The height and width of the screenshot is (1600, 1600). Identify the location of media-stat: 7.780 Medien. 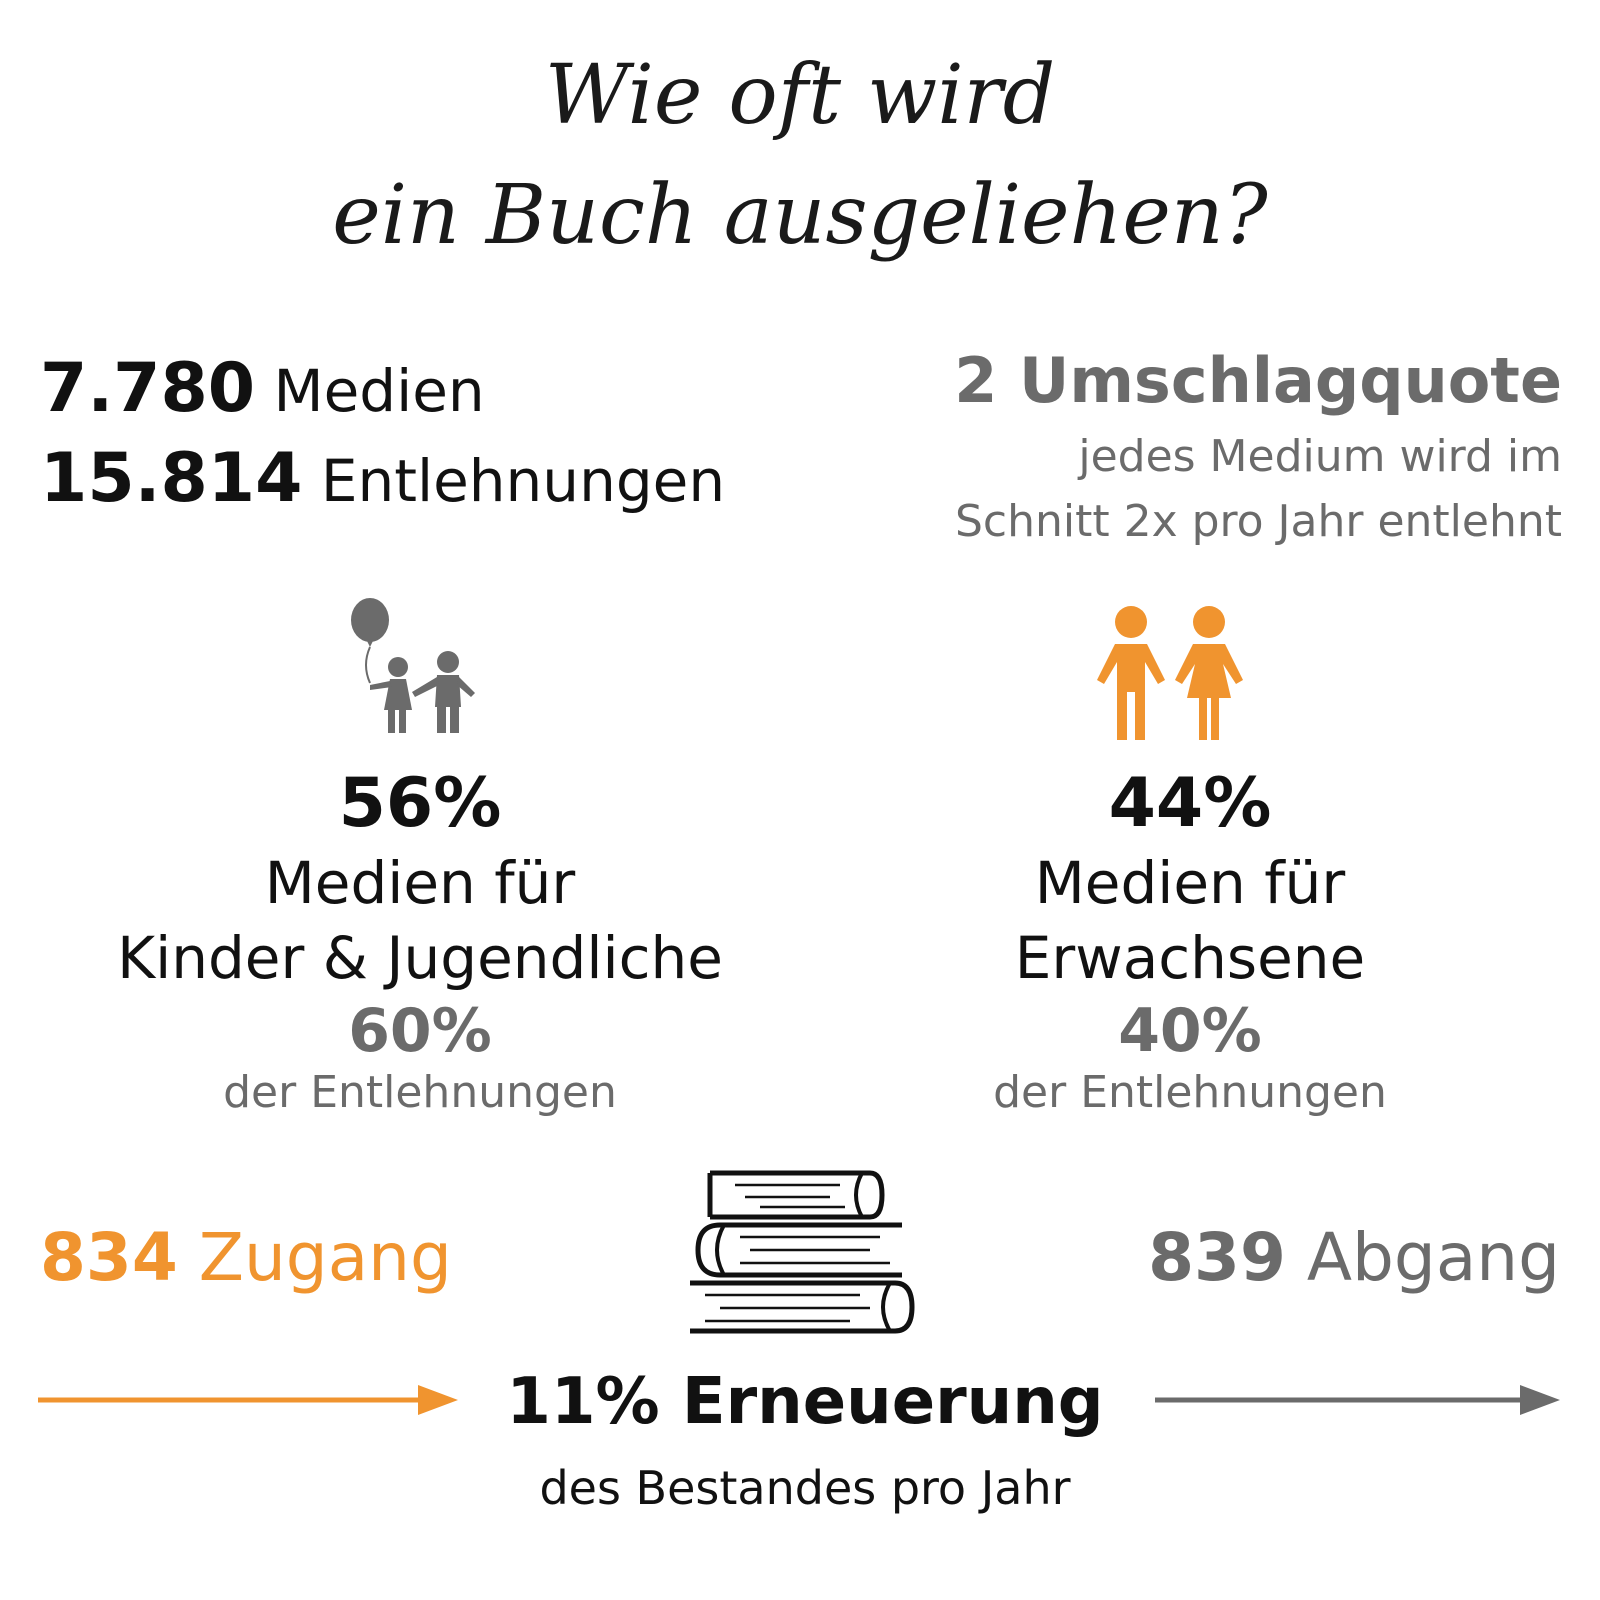
(262, 389).